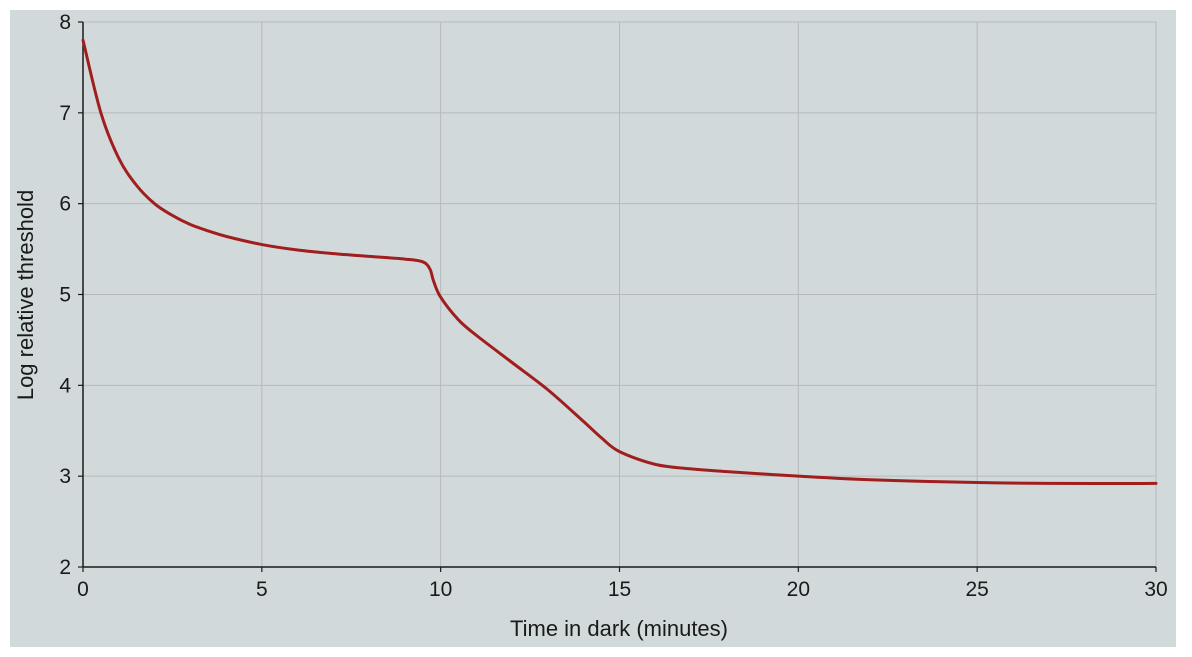 This screenshot has height=657, width=1192. What do you see at coordinates (619, 589) in the screenshot?
I see `x-tick-label-3: 15` at bounding box center [619, 589].